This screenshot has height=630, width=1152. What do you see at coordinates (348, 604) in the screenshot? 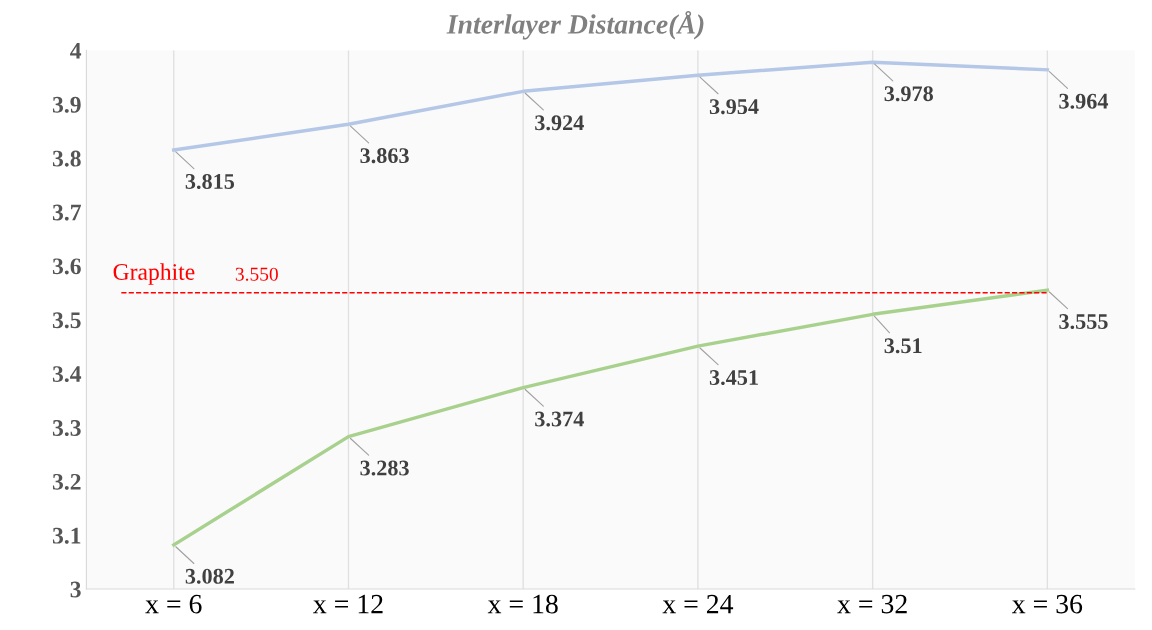
I see `x-tick-label: x = 12` at bounding box center [348, 604].